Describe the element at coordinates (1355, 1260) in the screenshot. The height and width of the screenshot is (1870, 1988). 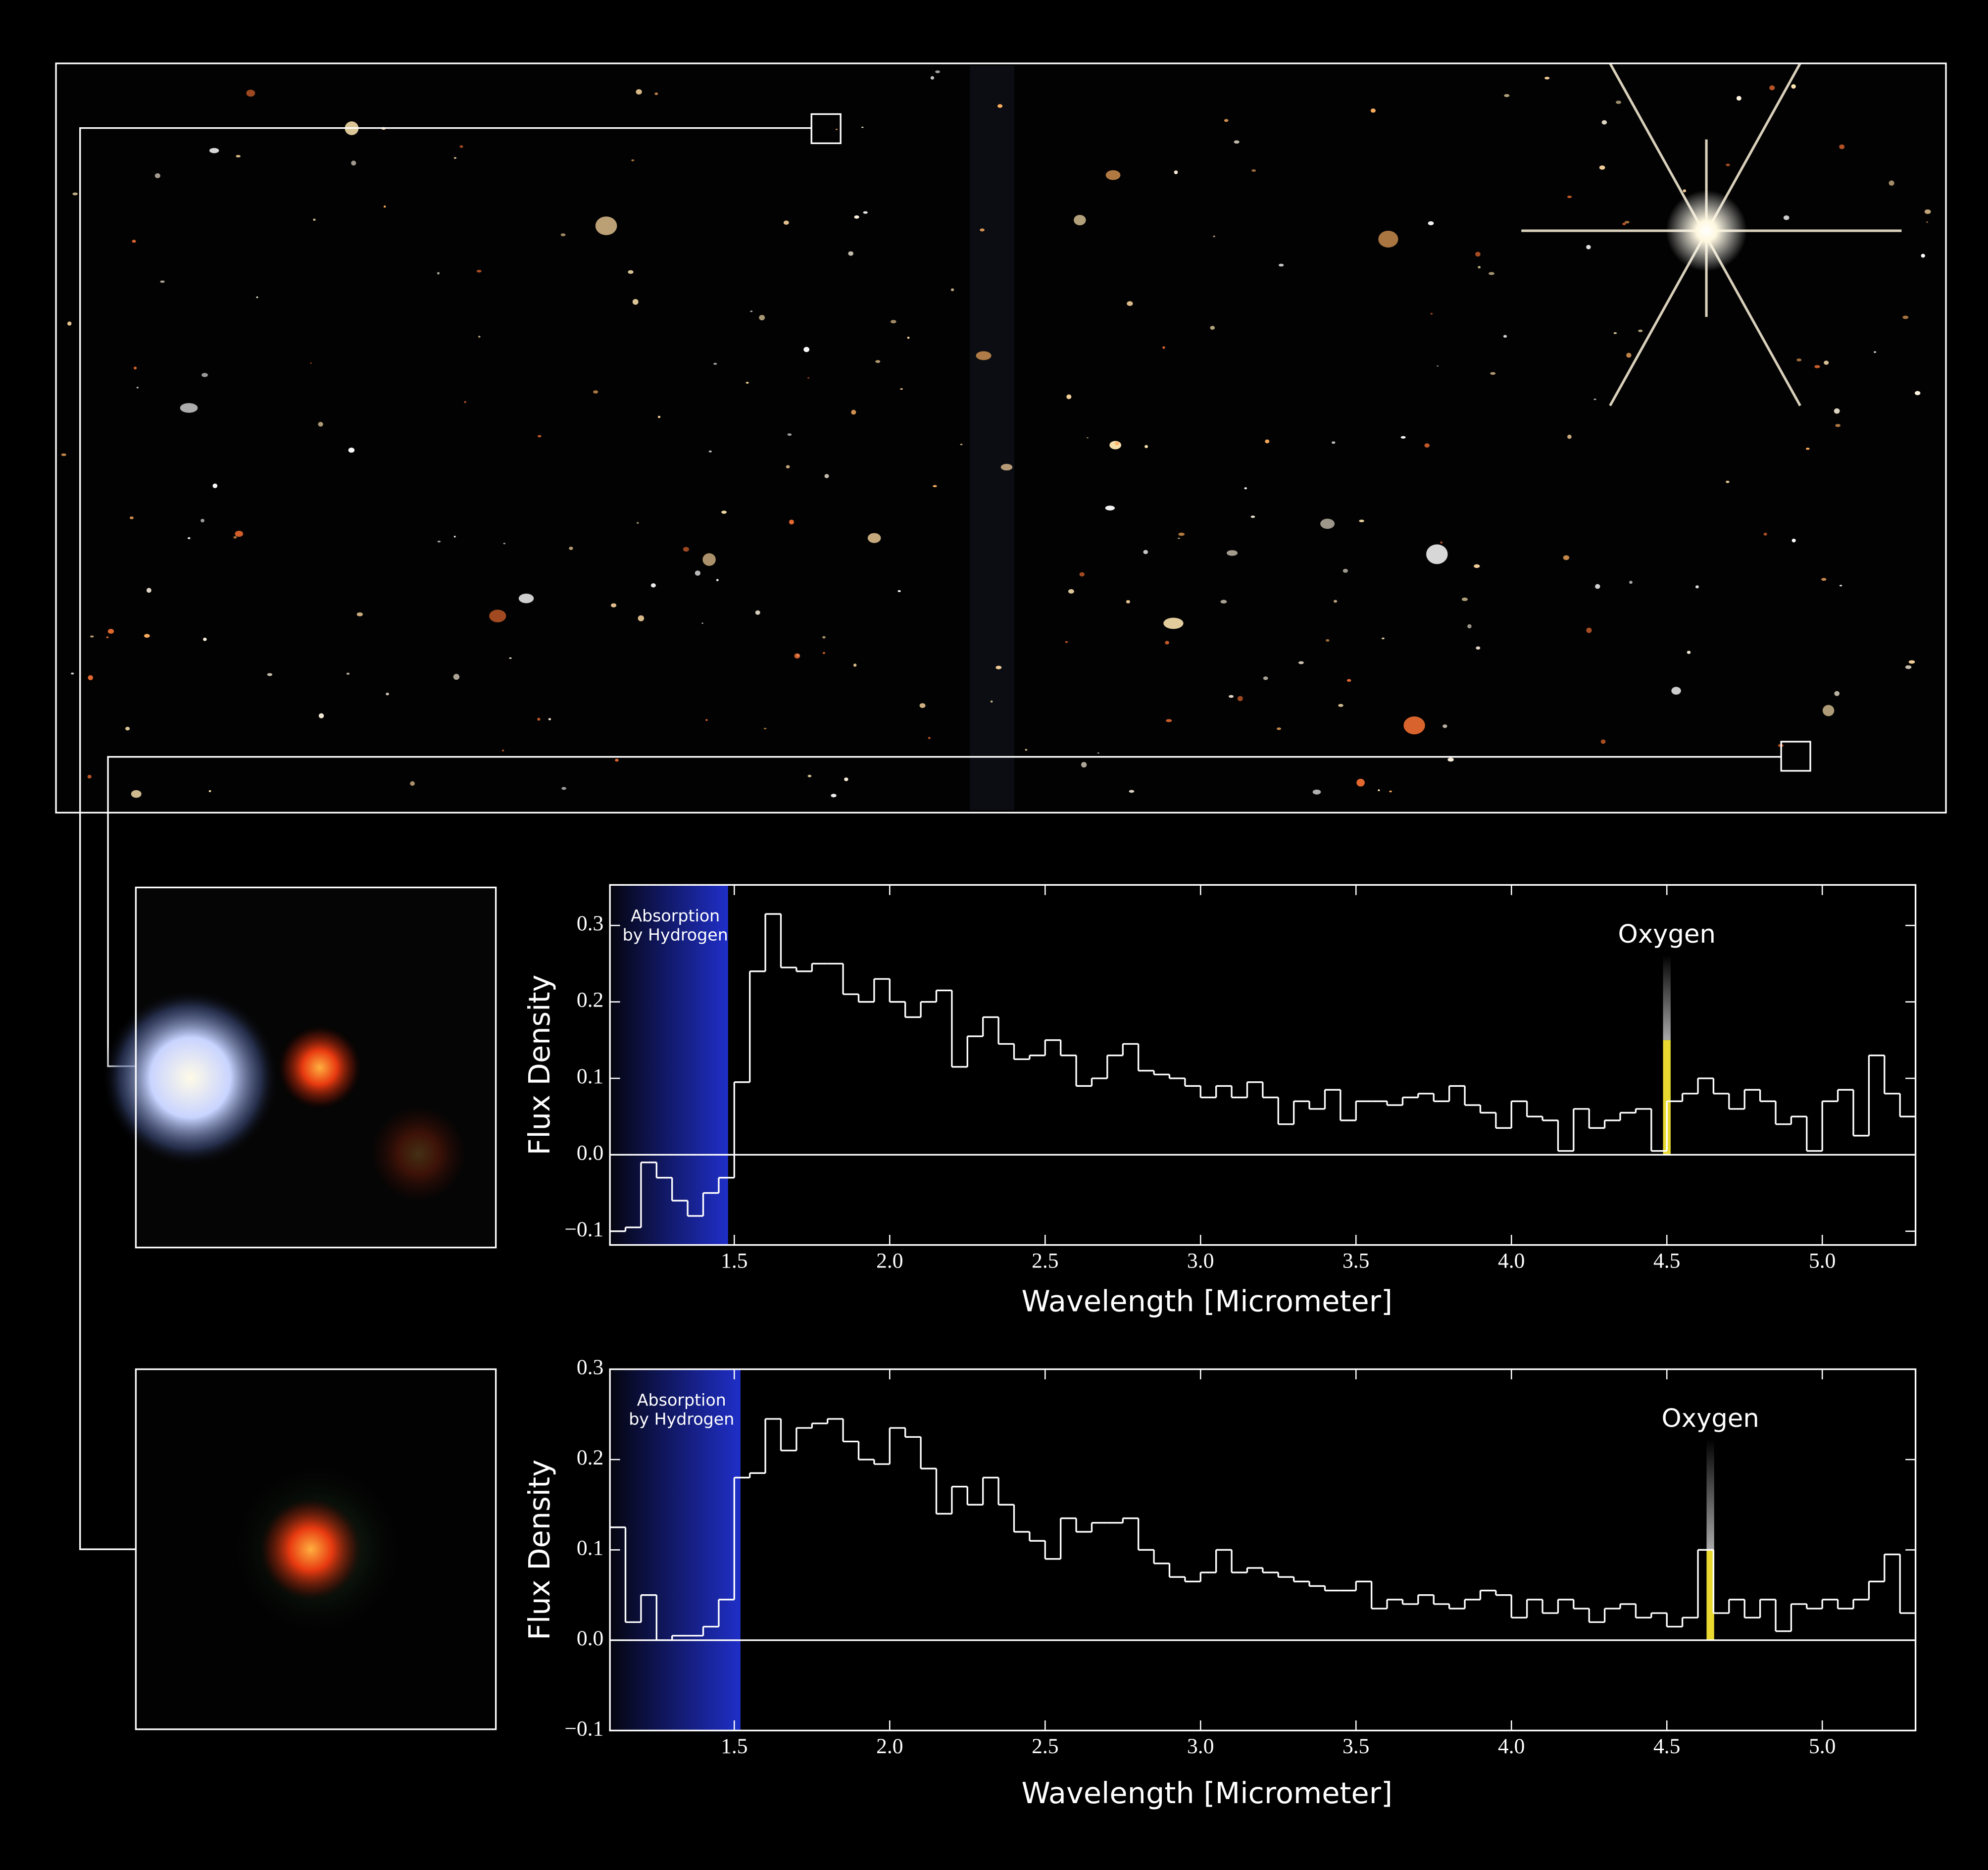
I see `x-tick-label: 3.5` at that location.